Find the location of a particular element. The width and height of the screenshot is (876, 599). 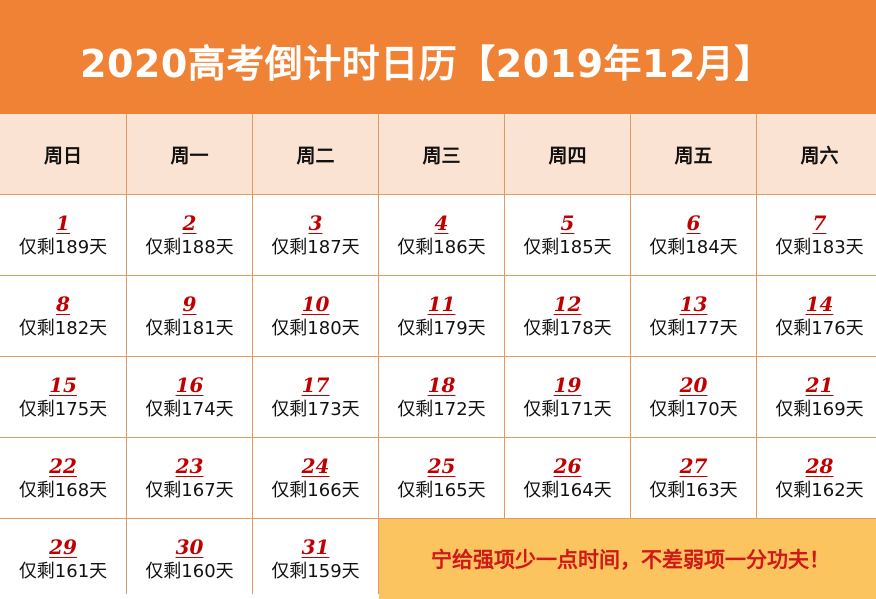

days-remaining: 仅剩183天 is located at coordinates (819, 247).